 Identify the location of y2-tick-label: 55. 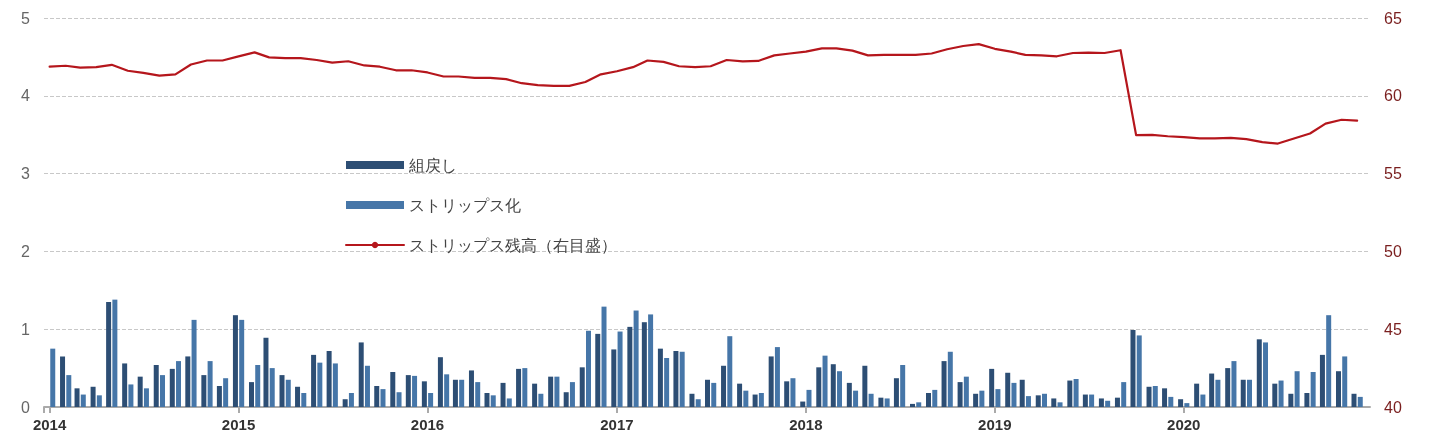
(1393, 174).